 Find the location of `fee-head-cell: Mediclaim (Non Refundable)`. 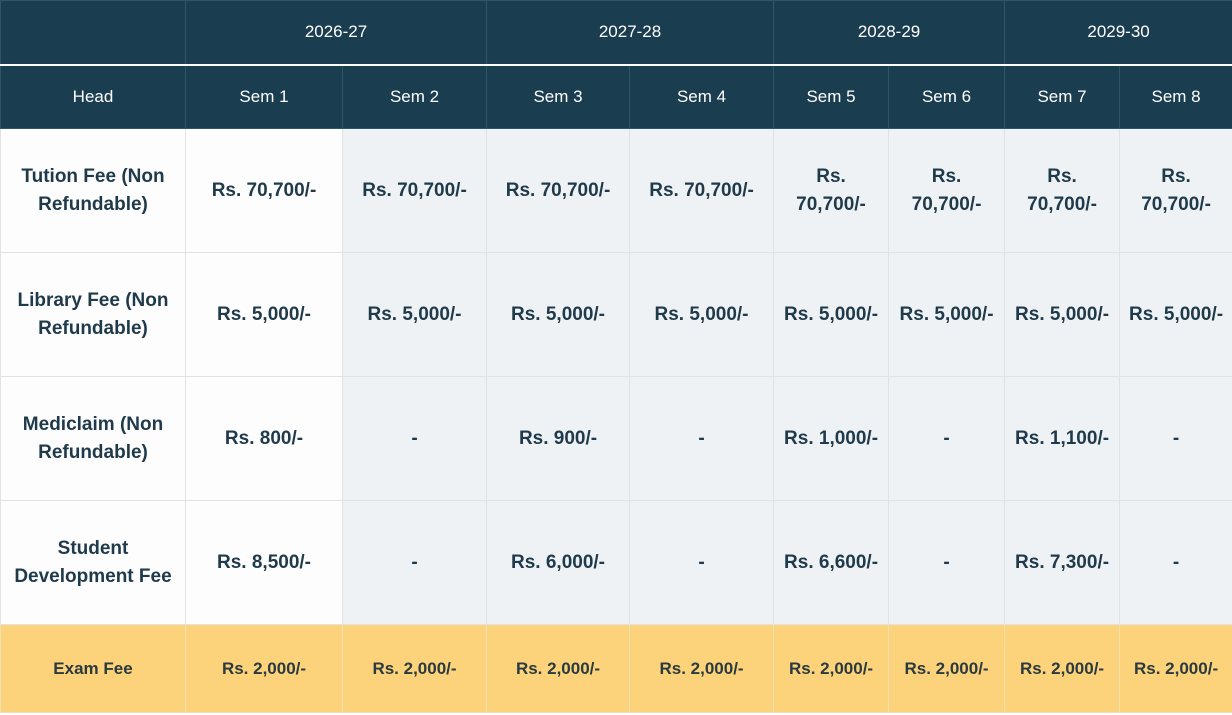

fee-head-cell: Mediclaim (Non Refundable) is located at coordinates (93, 438).